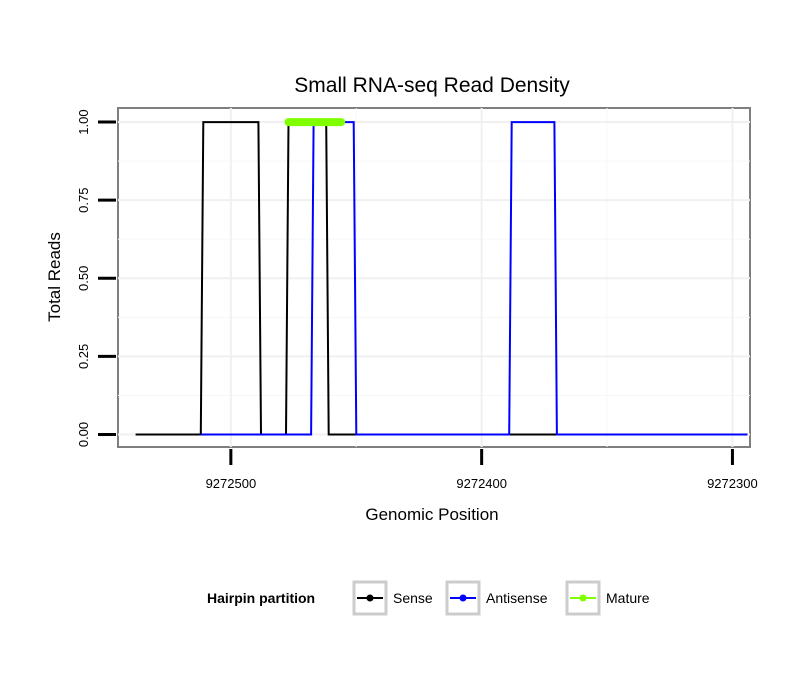 The width and height of the screenshot is (810, 690). I want to click on y-tick-label: 0.00, so click(83, 434).